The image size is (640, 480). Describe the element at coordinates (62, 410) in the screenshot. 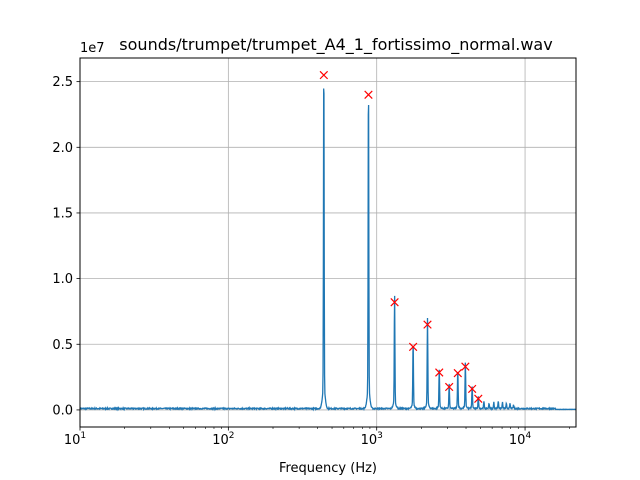

I see `y-tick-label: 0.0` at that location.